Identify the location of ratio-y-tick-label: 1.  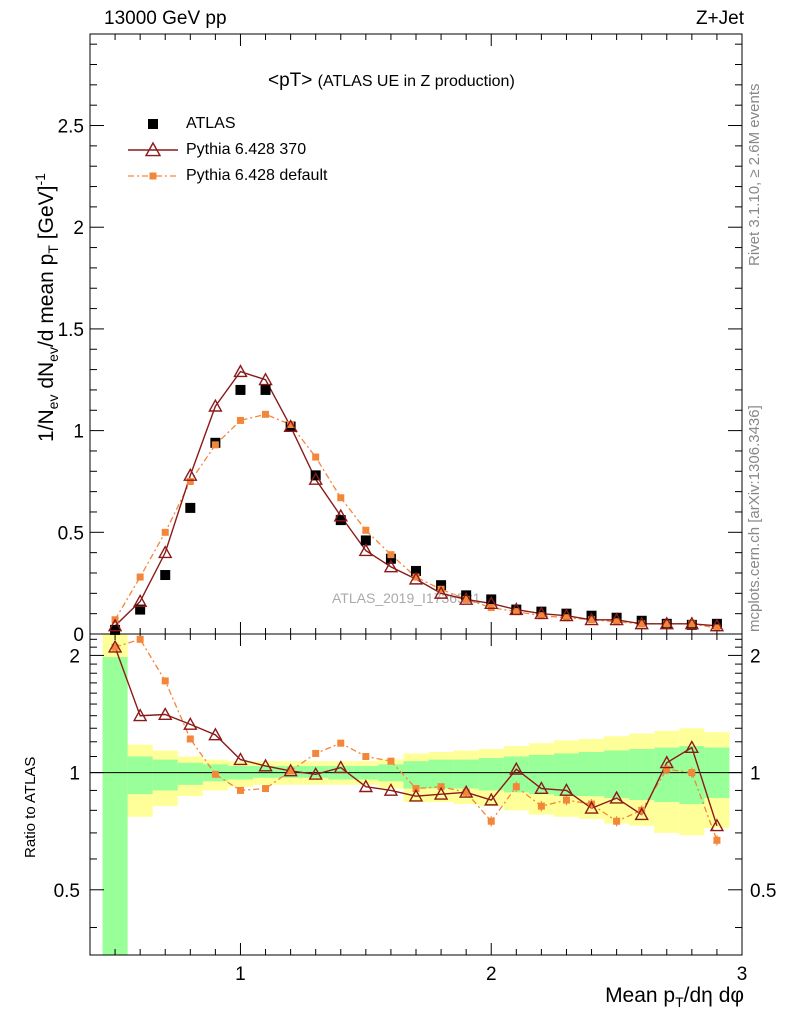
(74, 774).